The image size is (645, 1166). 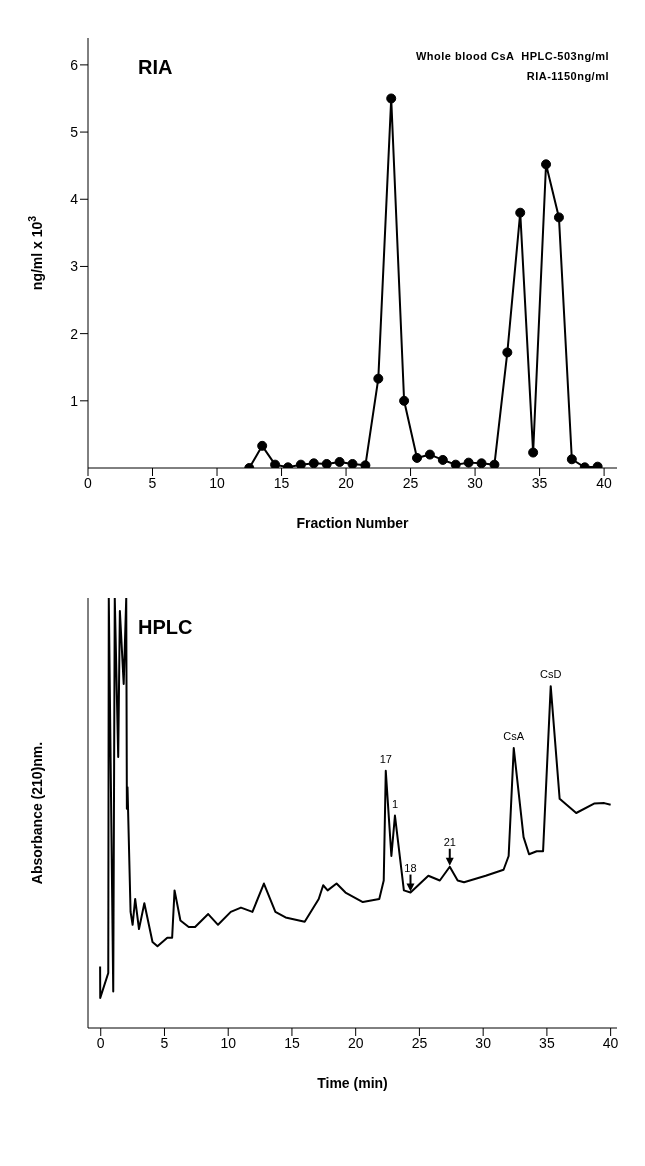 I want to click on y-tick-label: 2, so click(x=74, y=333).